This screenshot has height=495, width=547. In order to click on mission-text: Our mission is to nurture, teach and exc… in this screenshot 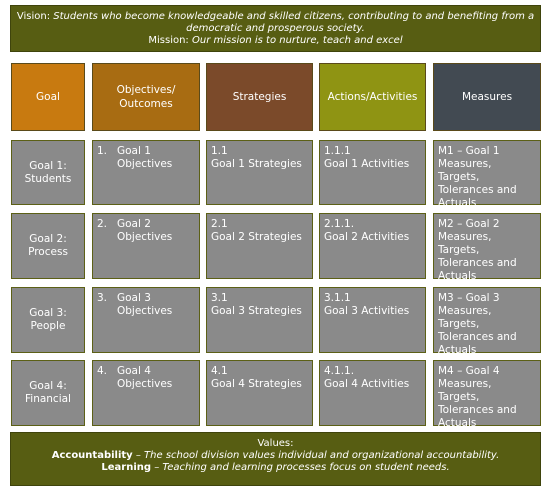, I will do `click(297, 40)`.